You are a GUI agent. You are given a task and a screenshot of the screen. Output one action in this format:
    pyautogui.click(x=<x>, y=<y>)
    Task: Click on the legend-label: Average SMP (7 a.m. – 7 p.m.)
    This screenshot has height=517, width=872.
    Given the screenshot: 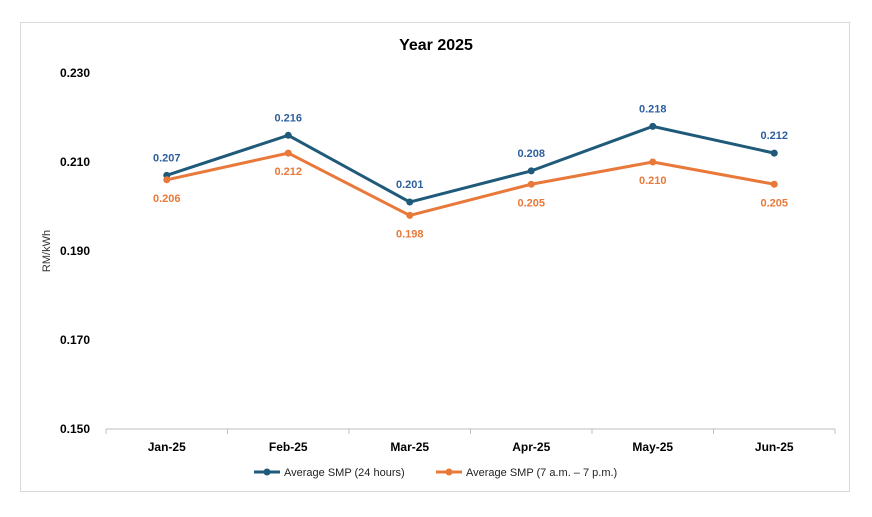 What is the action you would take?
    pyautogui.click(x=541, y=473)
    